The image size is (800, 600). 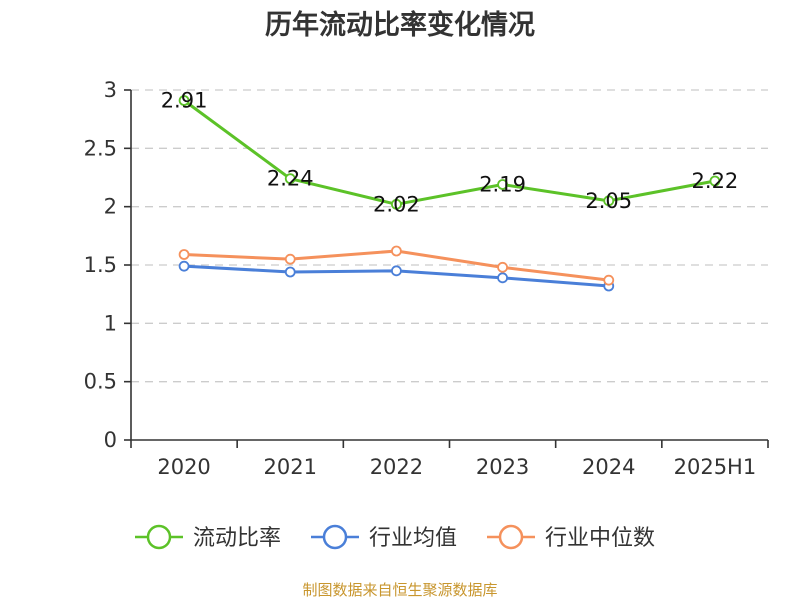 What do you see at coordinates (396, 467) in the screenshot?
I see `x-tick-label: 2022` at bounding box center [396, 467].